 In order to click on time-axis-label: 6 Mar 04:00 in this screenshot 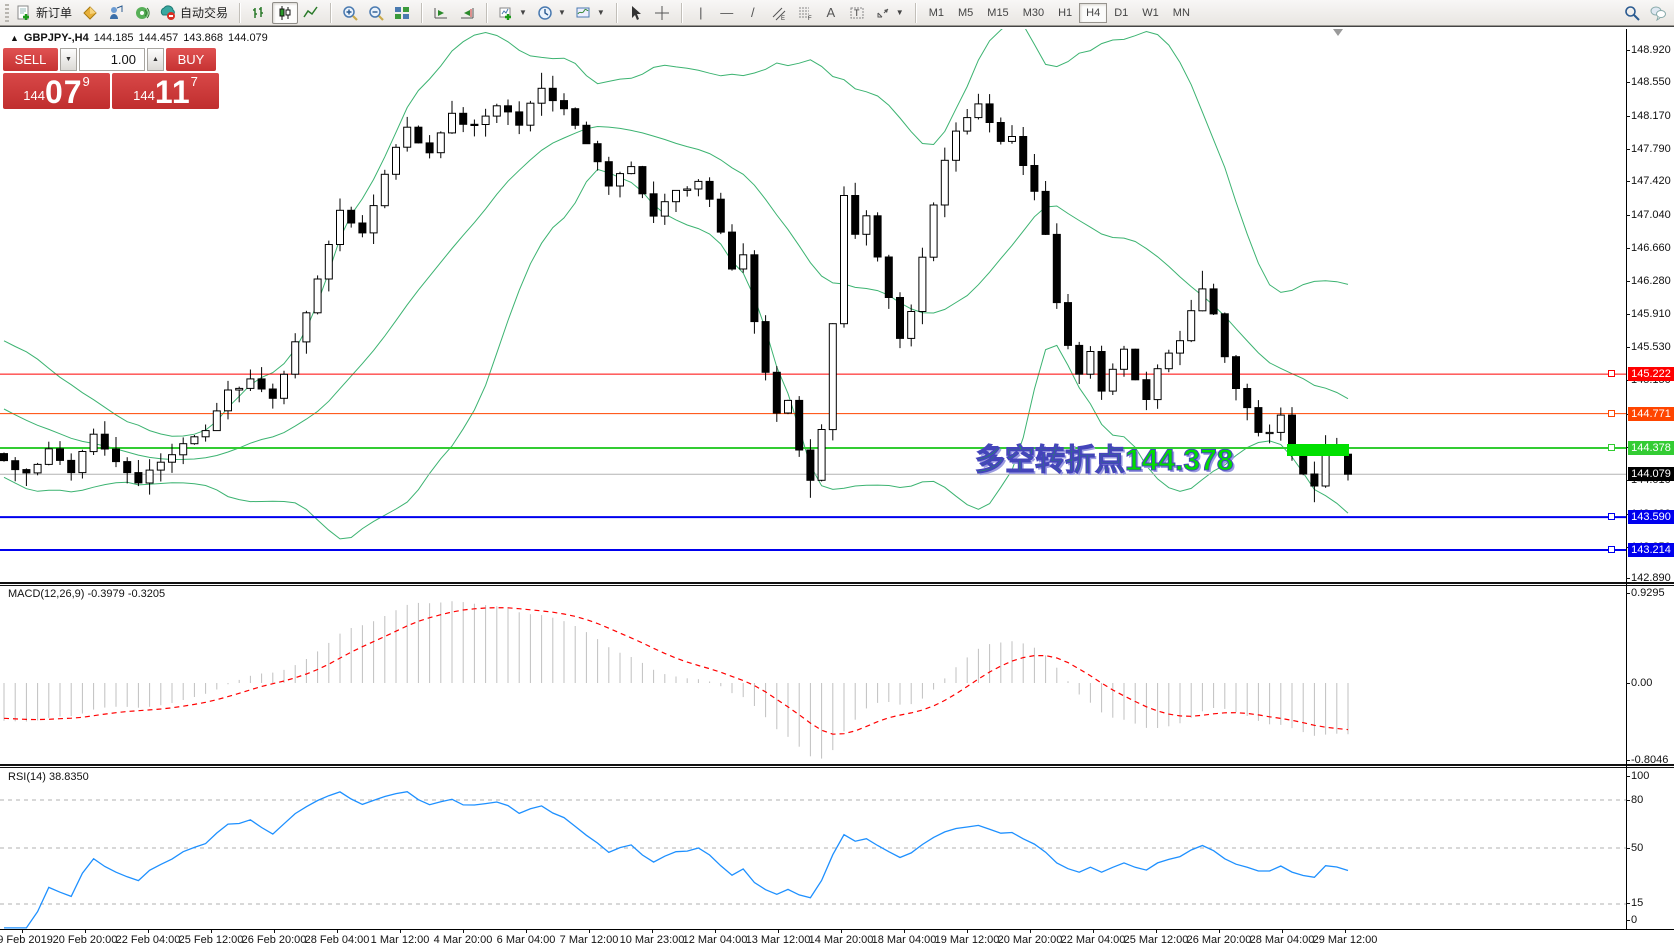, I will do `click(526, 940)`.